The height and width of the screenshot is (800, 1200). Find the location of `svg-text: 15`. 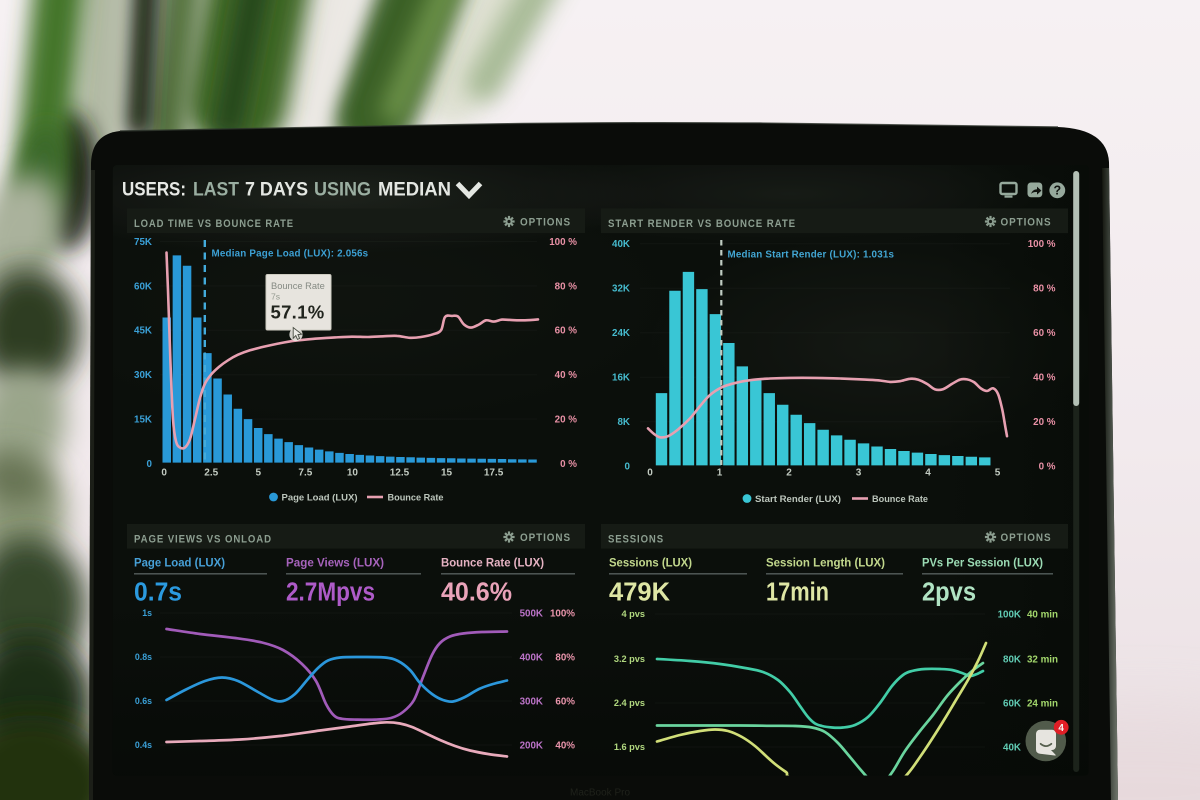

svg-text: 15 is located at coordinates (447, 473).